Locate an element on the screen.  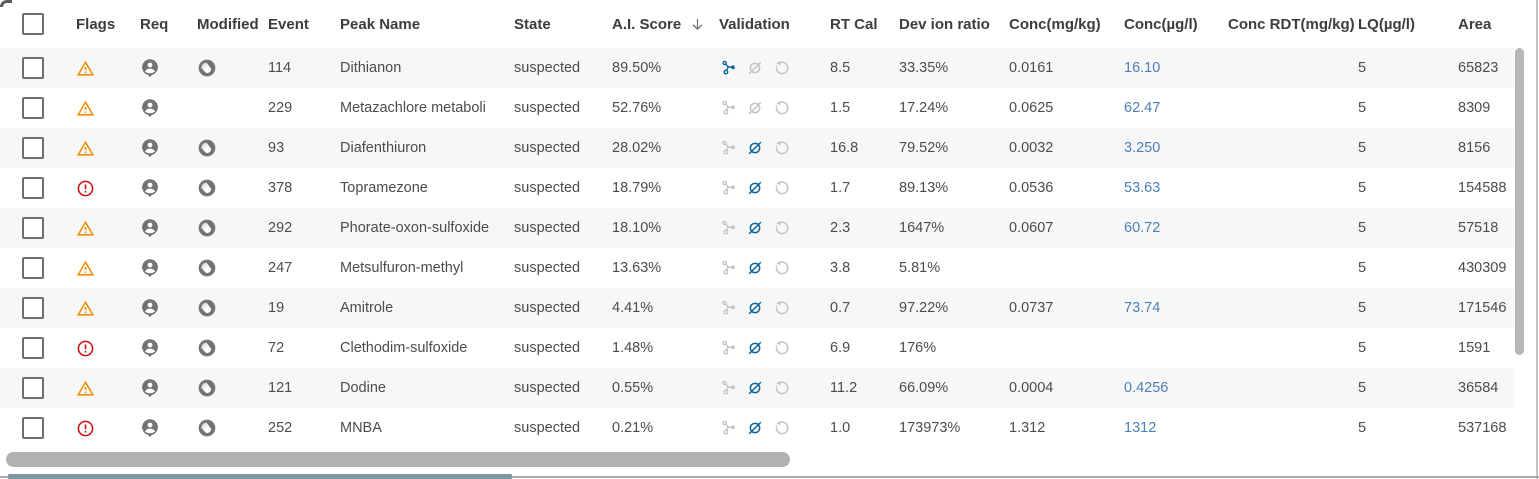
peak-name-cell: MNBA is located at coordinates (427, 428).